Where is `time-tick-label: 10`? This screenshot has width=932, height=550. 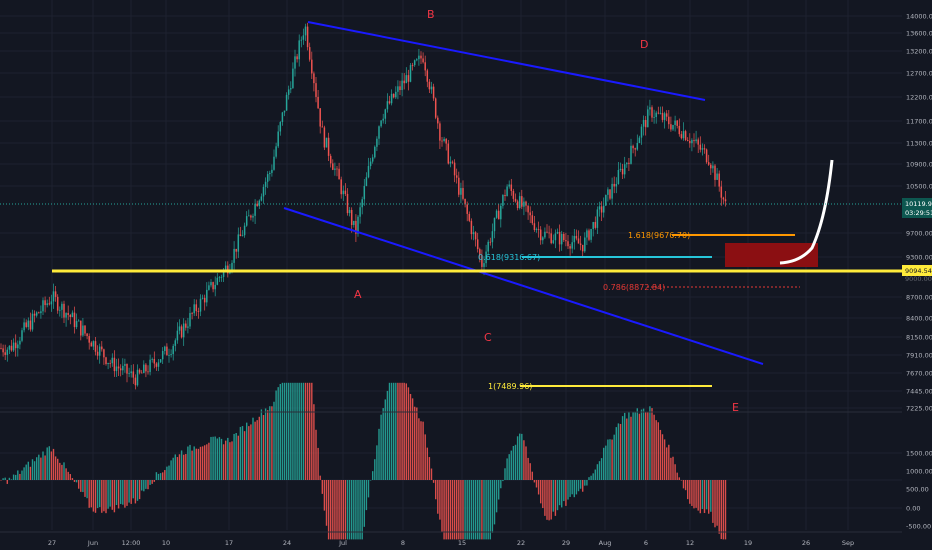 time-tick-label: 10 is located at coordinates (166, 543).